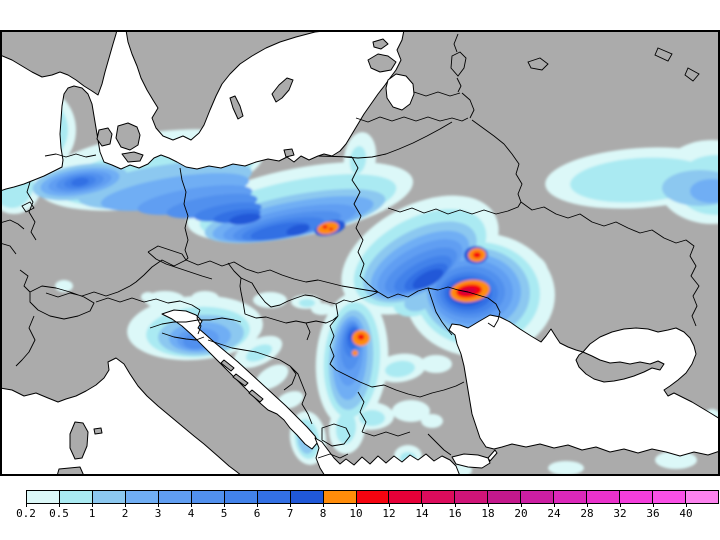 The width and height of the screenshot is (720, 540). What do you see at coordinates (575, 64) in the screenshot?
I see `lakes` at bounding box center [575, 64].